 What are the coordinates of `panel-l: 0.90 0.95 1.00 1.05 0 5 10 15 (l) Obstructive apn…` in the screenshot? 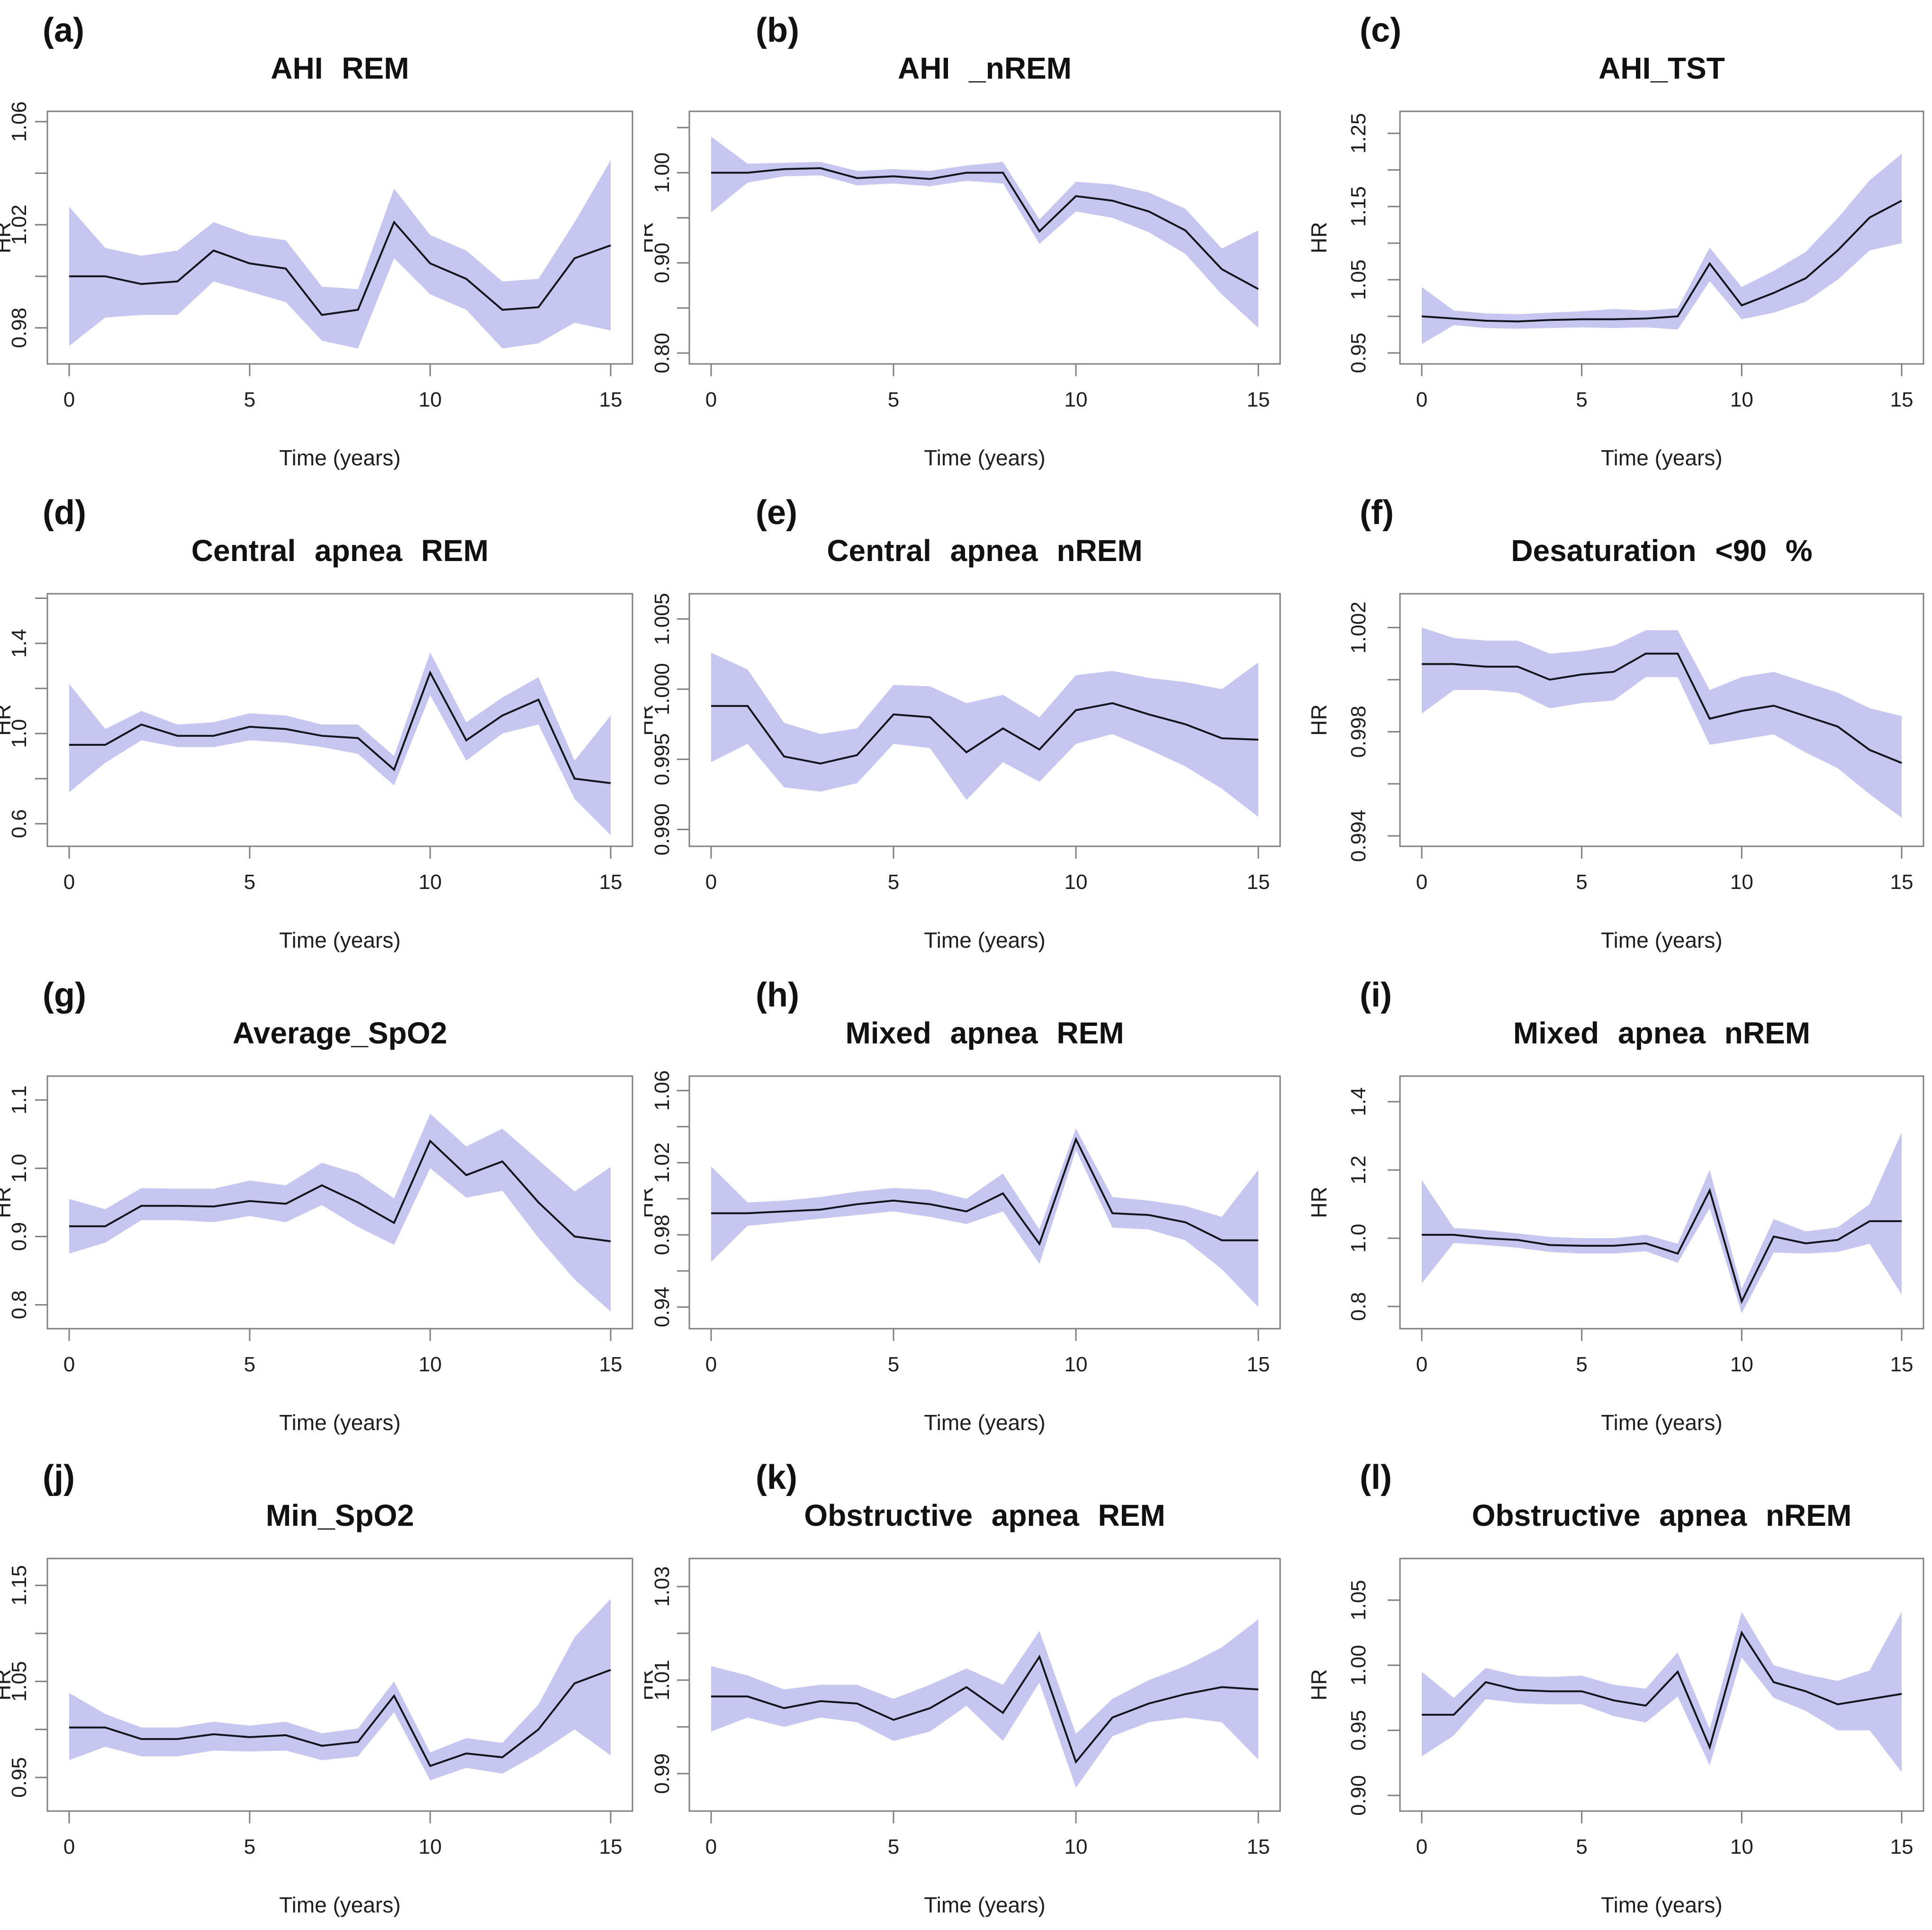 It's located at (1610, 1688).